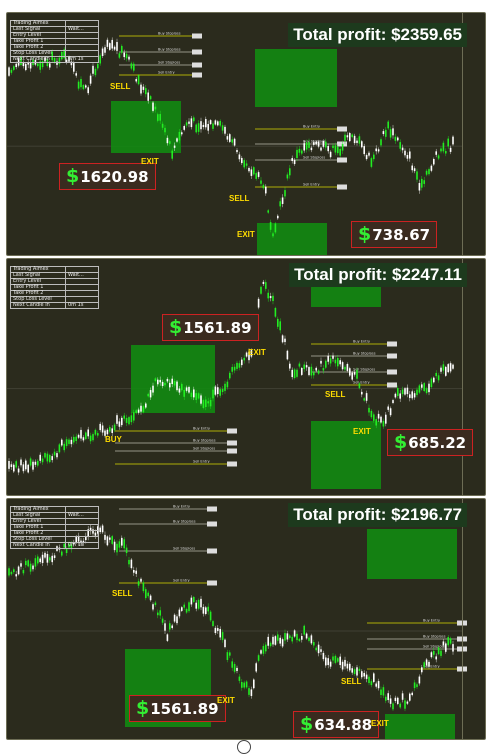  What do you see at coordinates (314, 158) in the screenshot?
I see `level-label: Sell Stoploss` at bounding box center [314, 158].